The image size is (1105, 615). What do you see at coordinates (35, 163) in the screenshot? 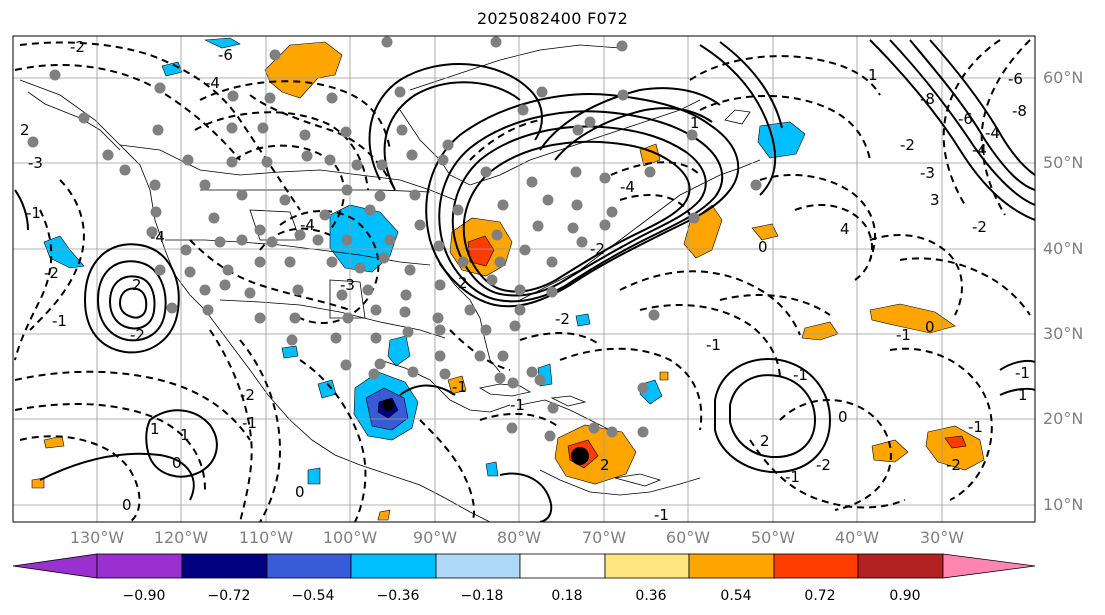
I see `contour-label: -3` at bounding box center [35, 163].